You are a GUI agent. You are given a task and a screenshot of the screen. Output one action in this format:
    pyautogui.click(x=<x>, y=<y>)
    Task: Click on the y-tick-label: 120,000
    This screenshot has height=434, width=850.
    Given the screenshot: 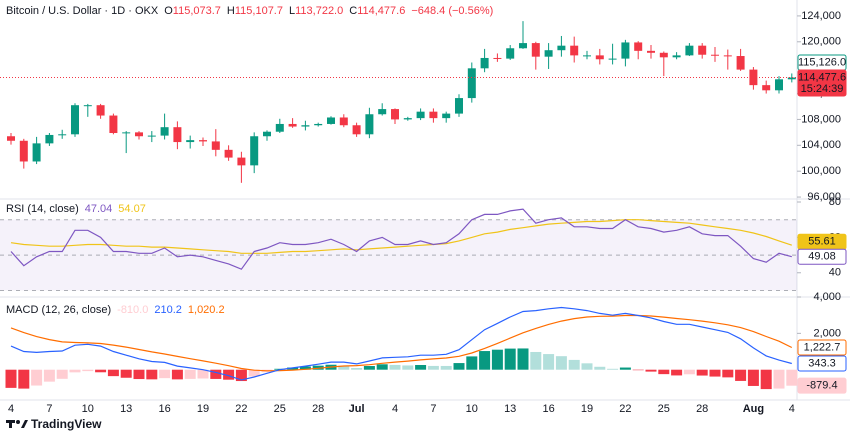 What is the action you would take?
    pyautogui.click(x=821, y=42)
    